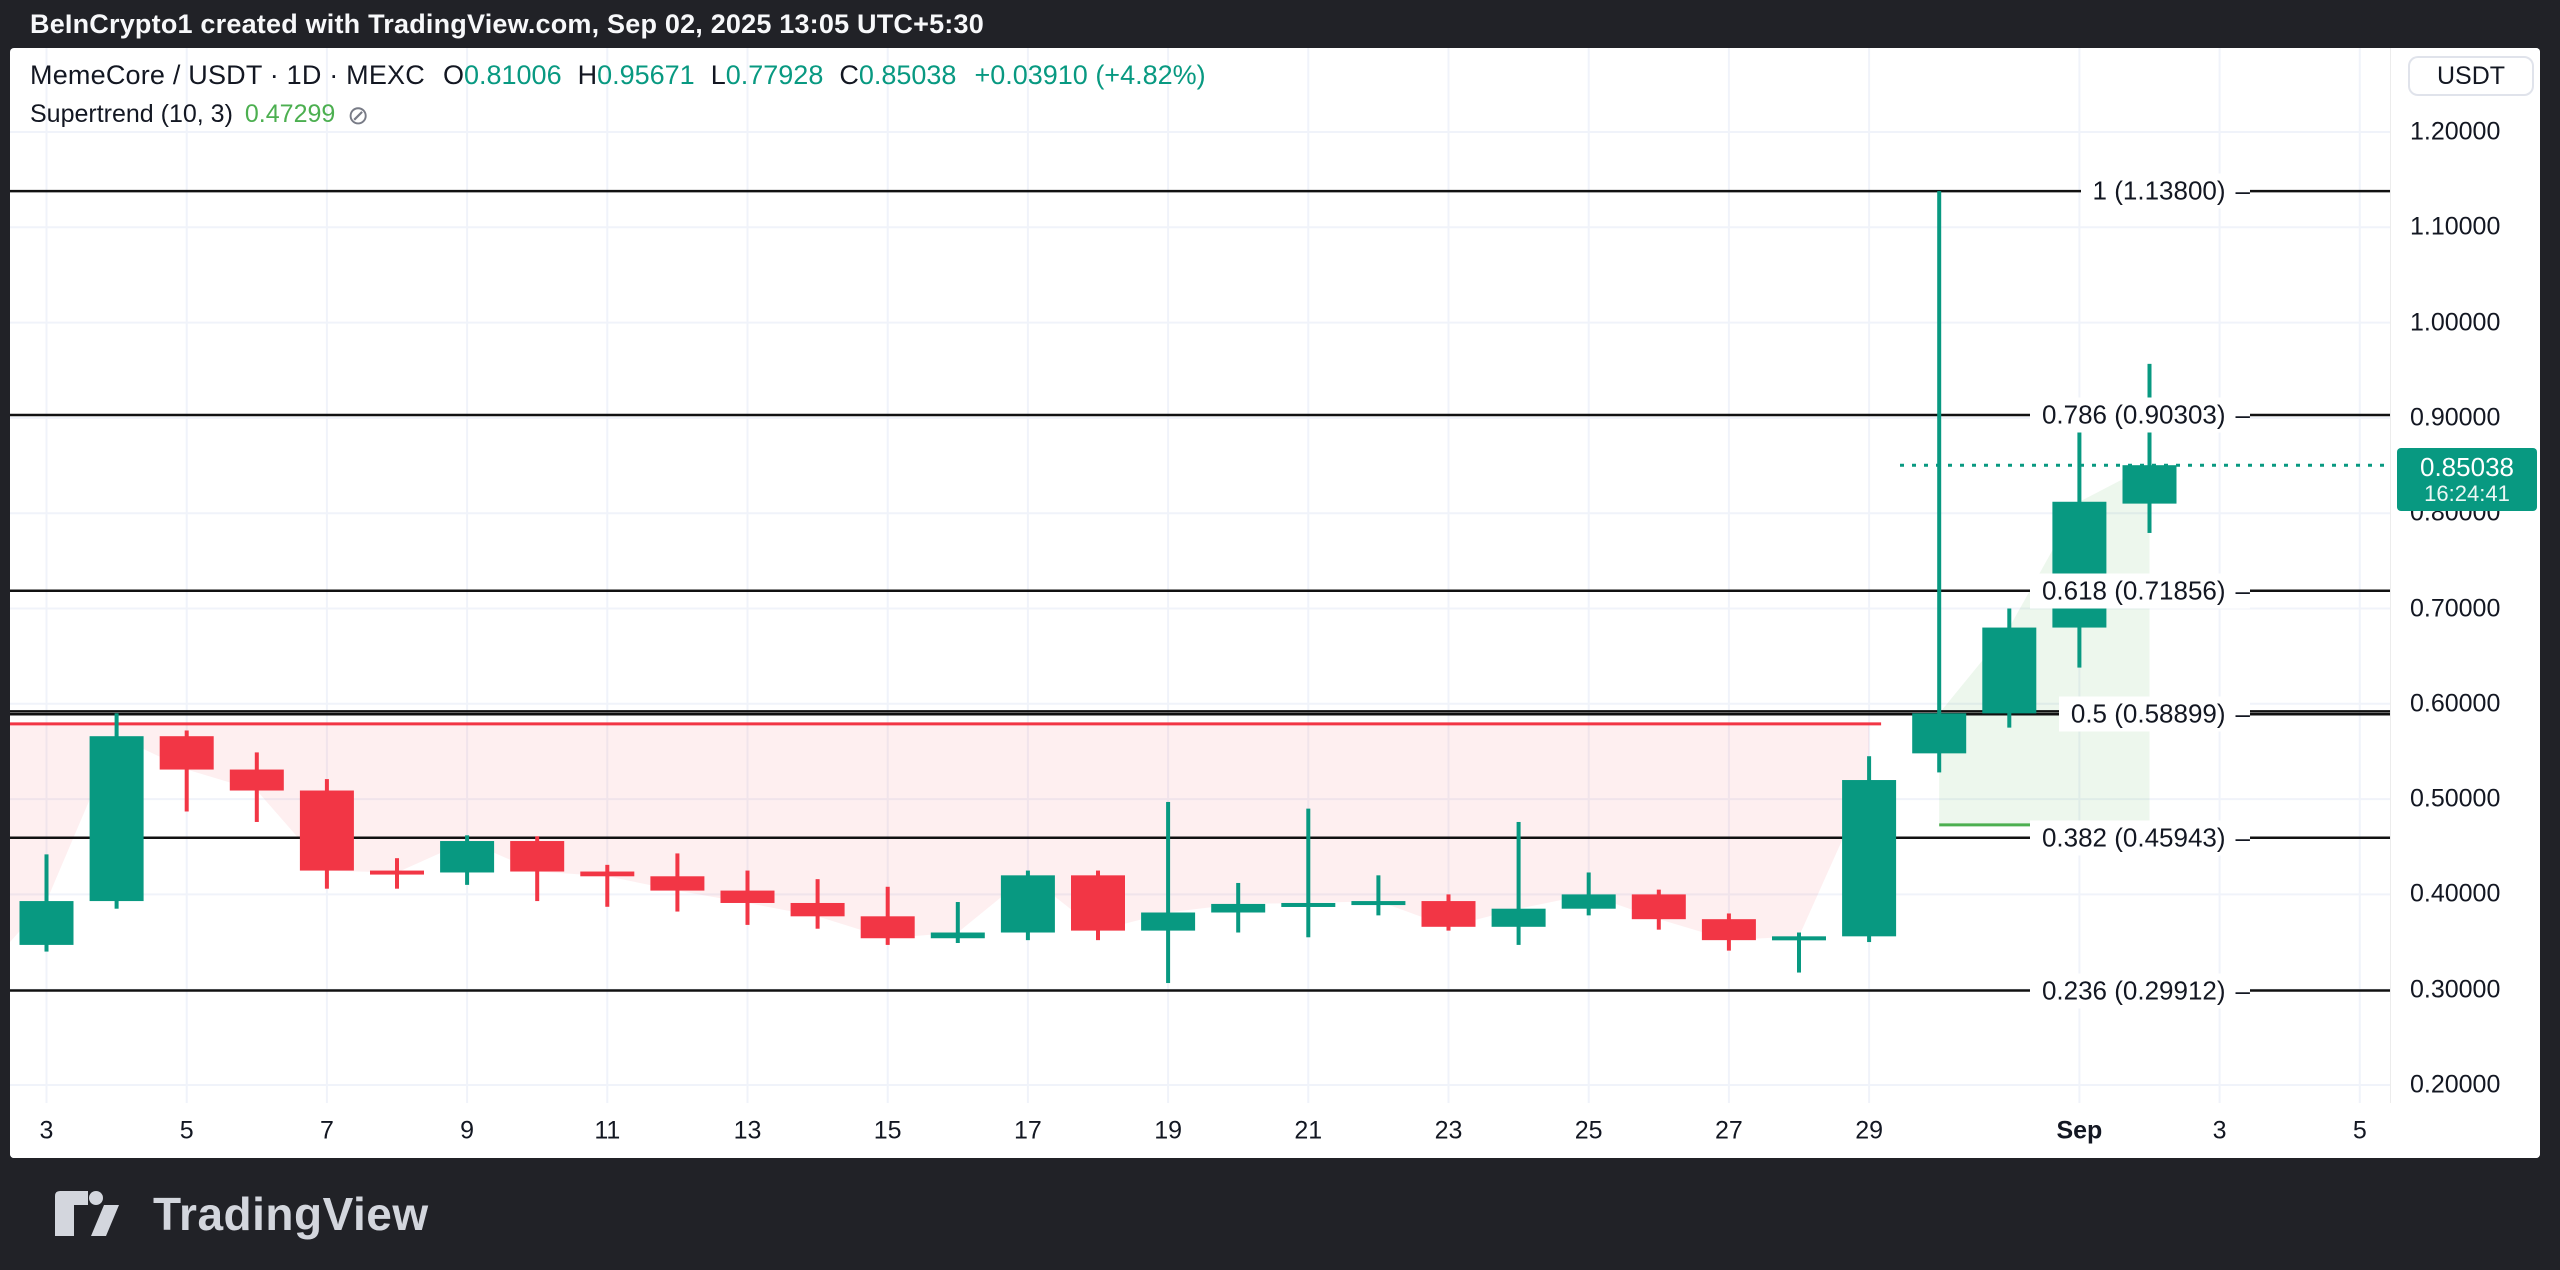  What do you see at coordinates (2467, 494) in the screenshot?
I see `bar-countdown: 16:24:41` at bounding box center [2467, 494].